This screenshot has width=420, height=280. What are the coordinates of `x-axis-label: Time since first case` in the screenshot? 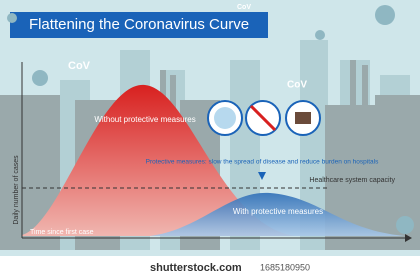 It's located at (62, 232).